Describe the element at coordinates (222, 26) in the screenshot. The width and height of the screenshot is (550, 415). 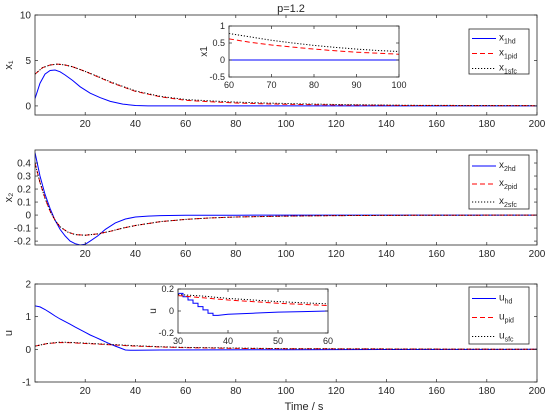
I see `y-tick-label: 1` at that location.